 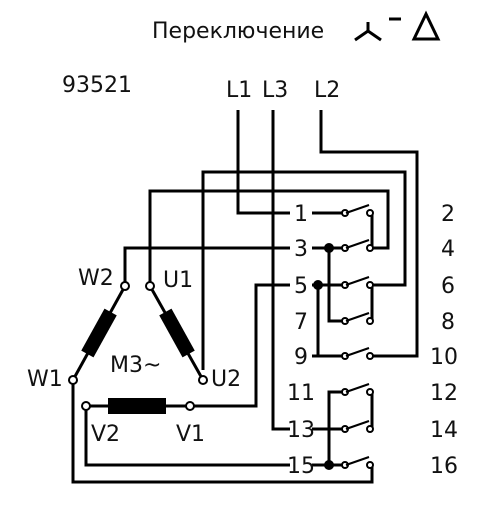 I want to click on delta-symbol-icon, so click(x=426, y=25).